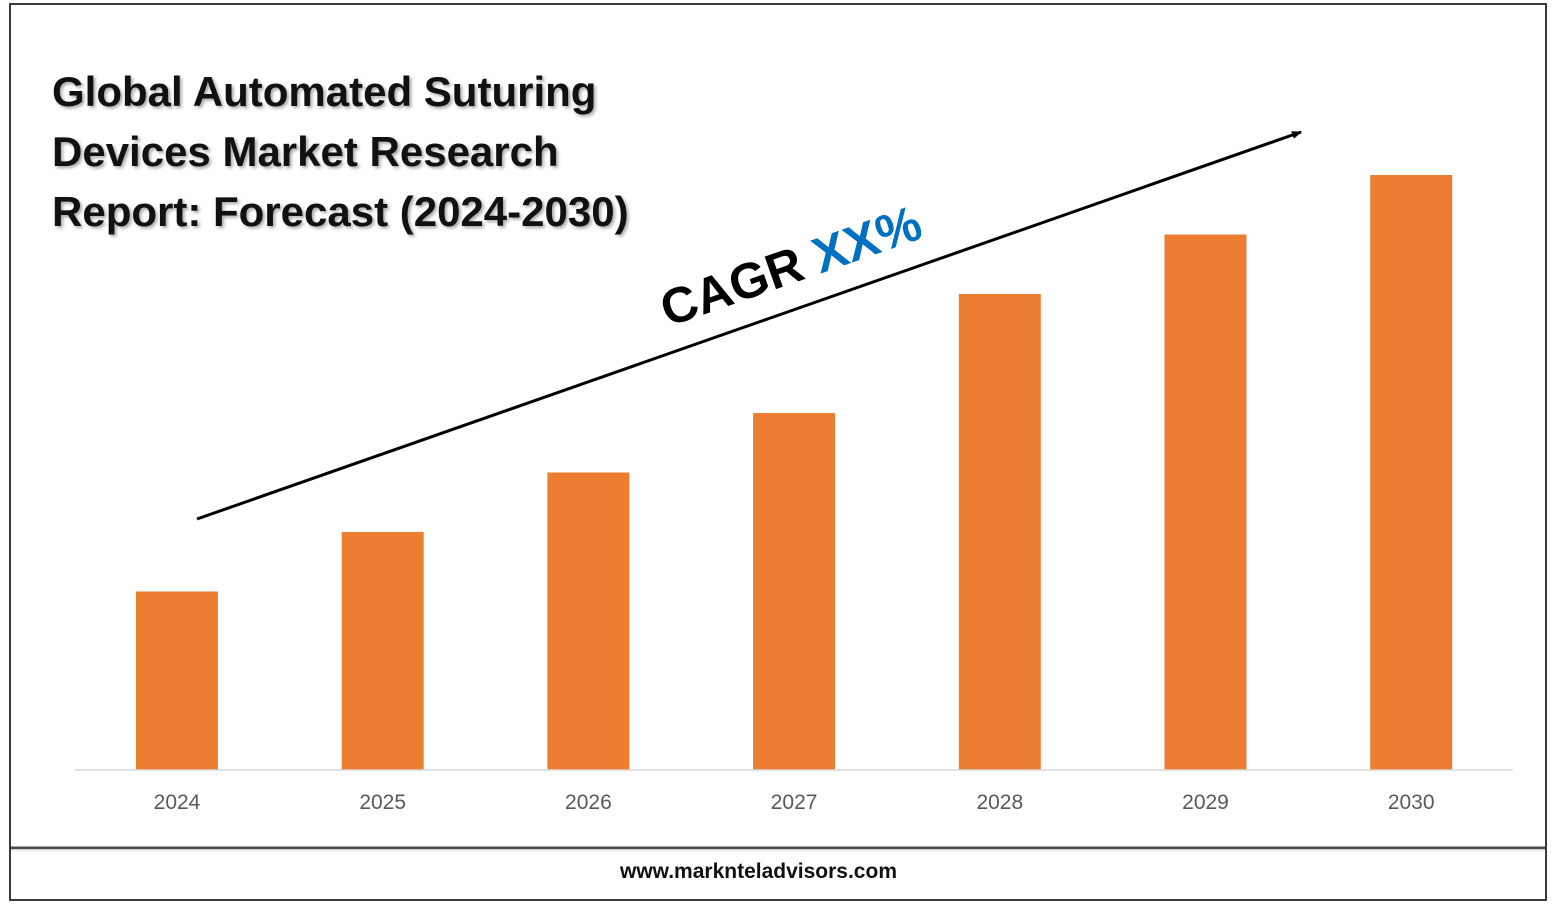 This screenshot has width=1557, height=906. What do you see at coordinates (794, 591) in the screenshot?
I see `bar-2027` at bounding box center [794, 591].